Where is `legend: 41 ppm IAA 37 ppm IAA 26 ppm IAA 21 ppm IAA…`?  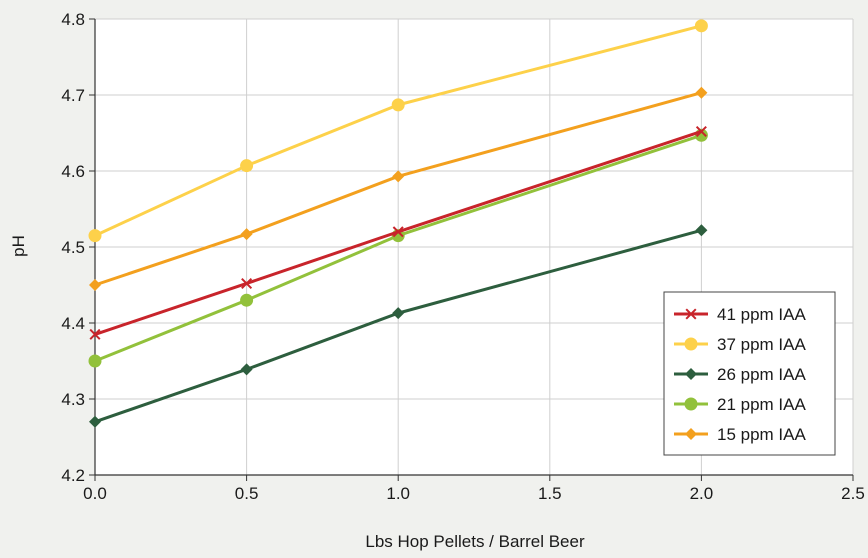
legend: 41 ppm IAA 37 ppm IAA 26 ppm IAA 21 ppm IAA… is located at coordinates (749, 373).